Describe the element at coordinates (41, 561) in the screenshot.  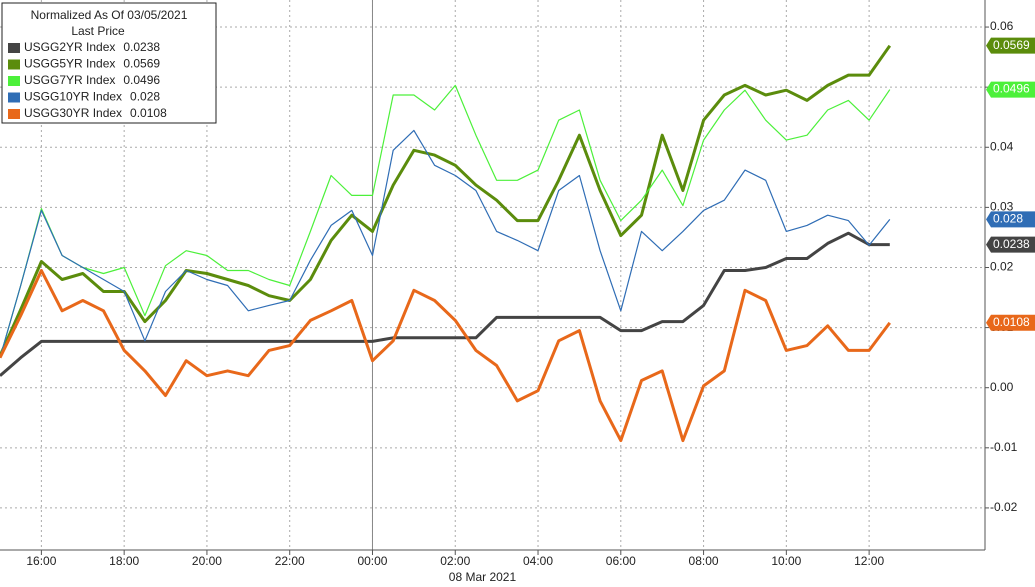
I see `x-tick-label: 16:00` at that location.